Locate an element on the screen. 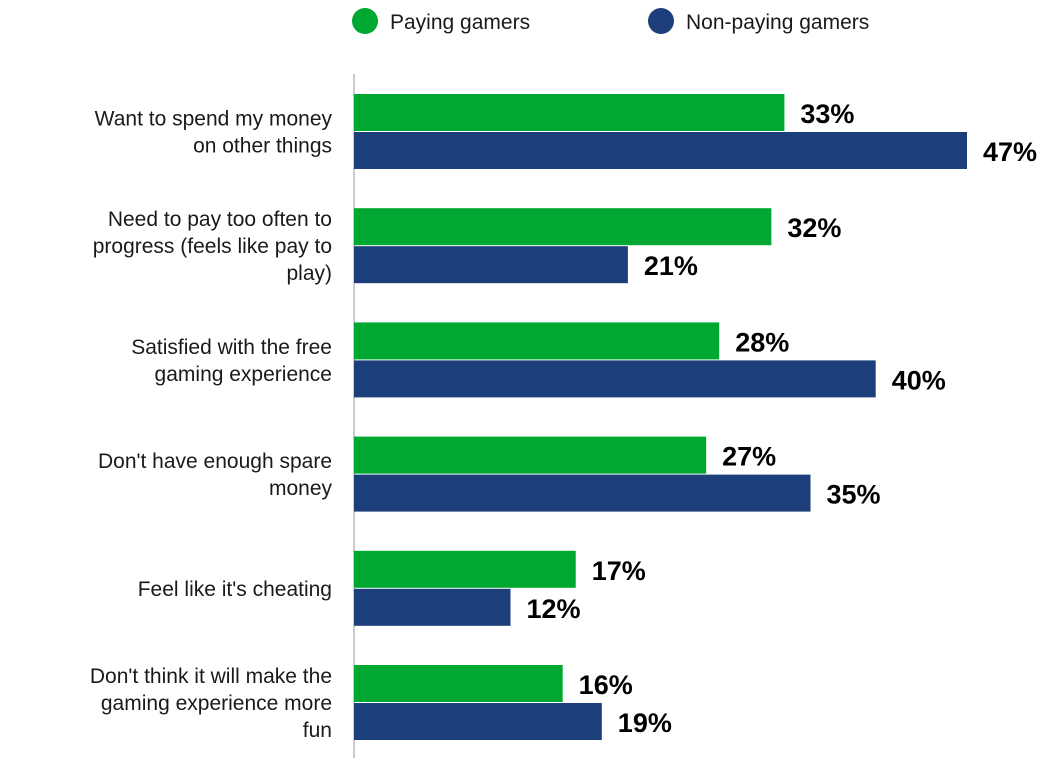  category-label-line: Feel like it's cheating is located at coordinates (235, 589).